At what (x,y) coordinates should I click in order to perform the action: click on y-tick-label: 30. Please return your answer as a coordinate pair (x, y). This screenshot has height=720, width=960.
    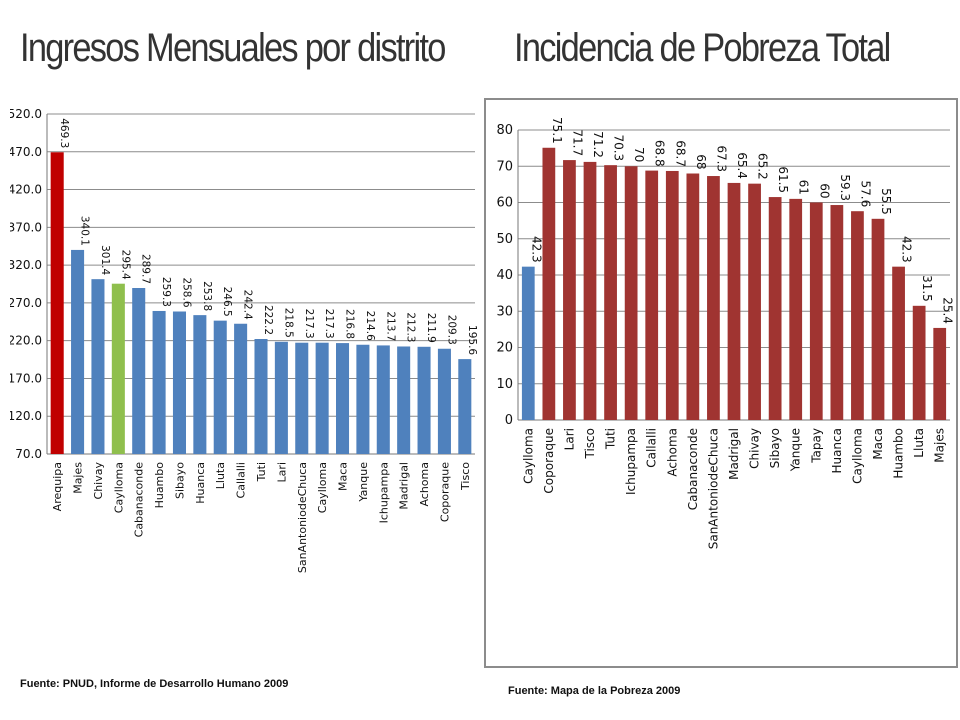
    Looking at the image, I should click on (504, 311).